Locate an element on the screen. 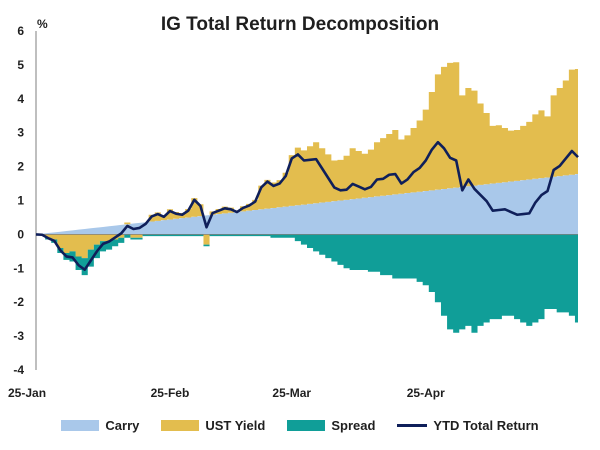  legend-swatch-ytd-total-return is located at coordinates (412, 425).